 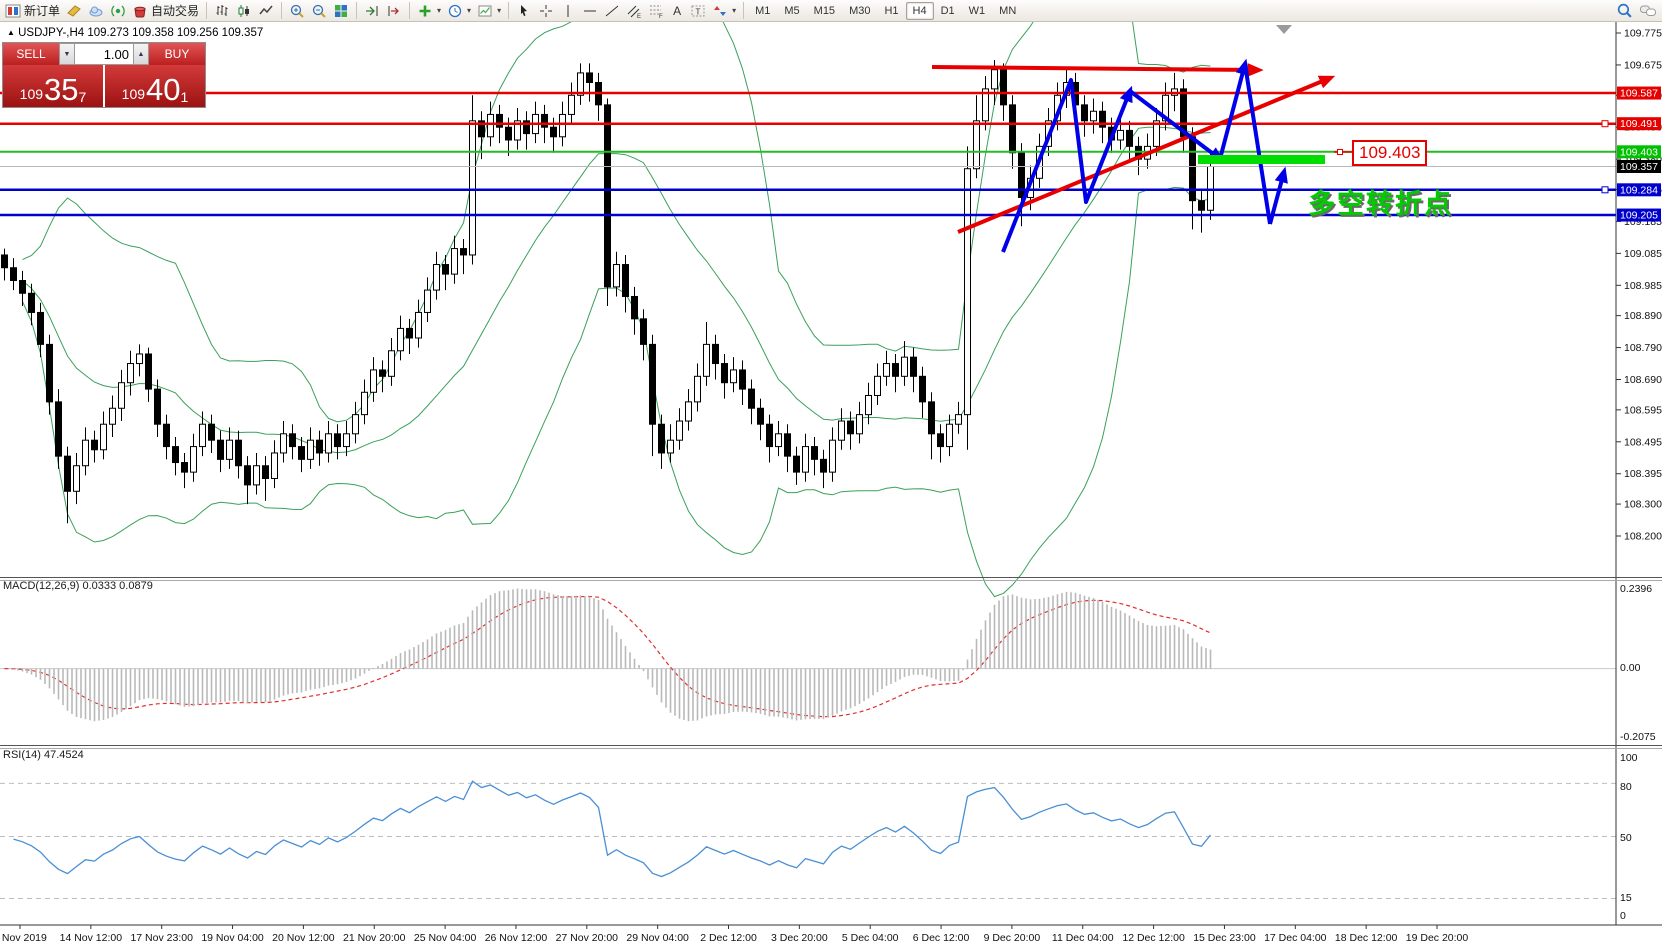 I want to click on new-order-button: 新订单, so click(x=32, y=11).